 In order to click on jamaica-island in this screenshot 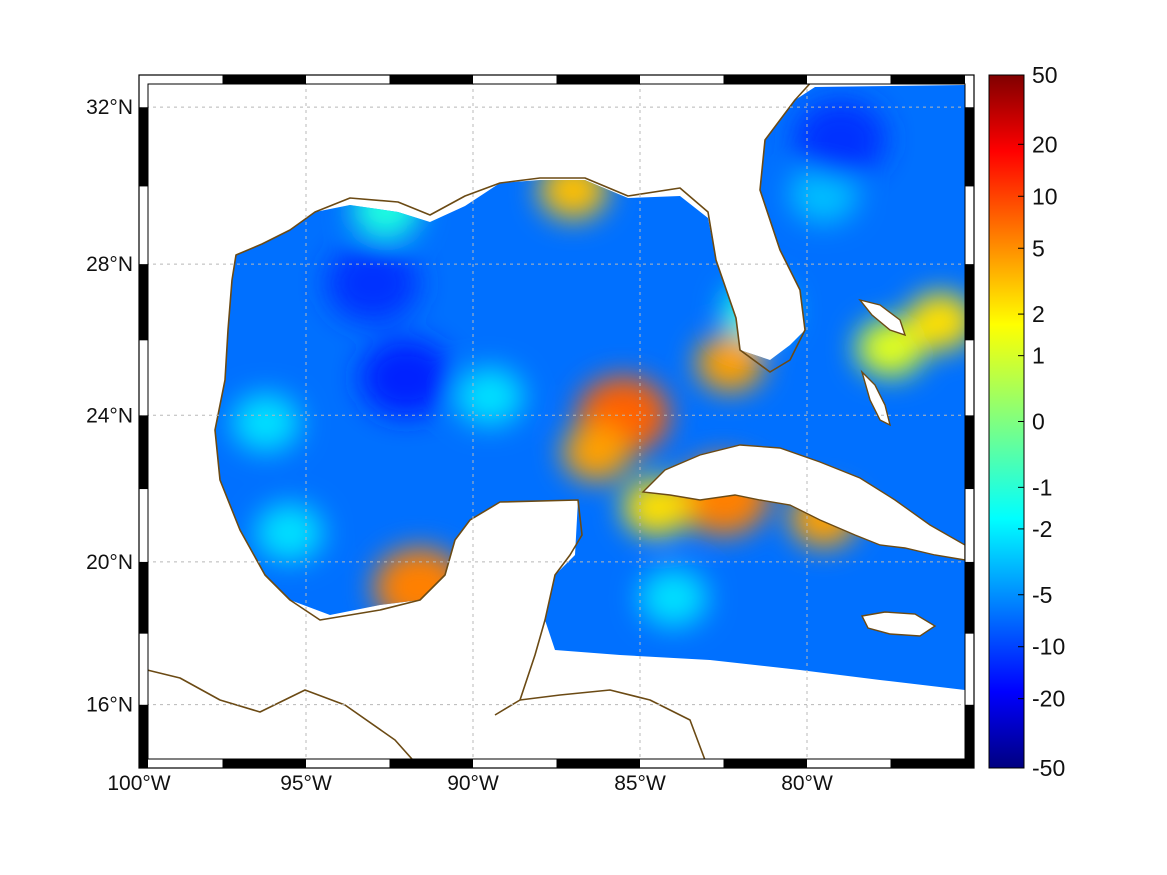, I will do `click(898, 624)`.